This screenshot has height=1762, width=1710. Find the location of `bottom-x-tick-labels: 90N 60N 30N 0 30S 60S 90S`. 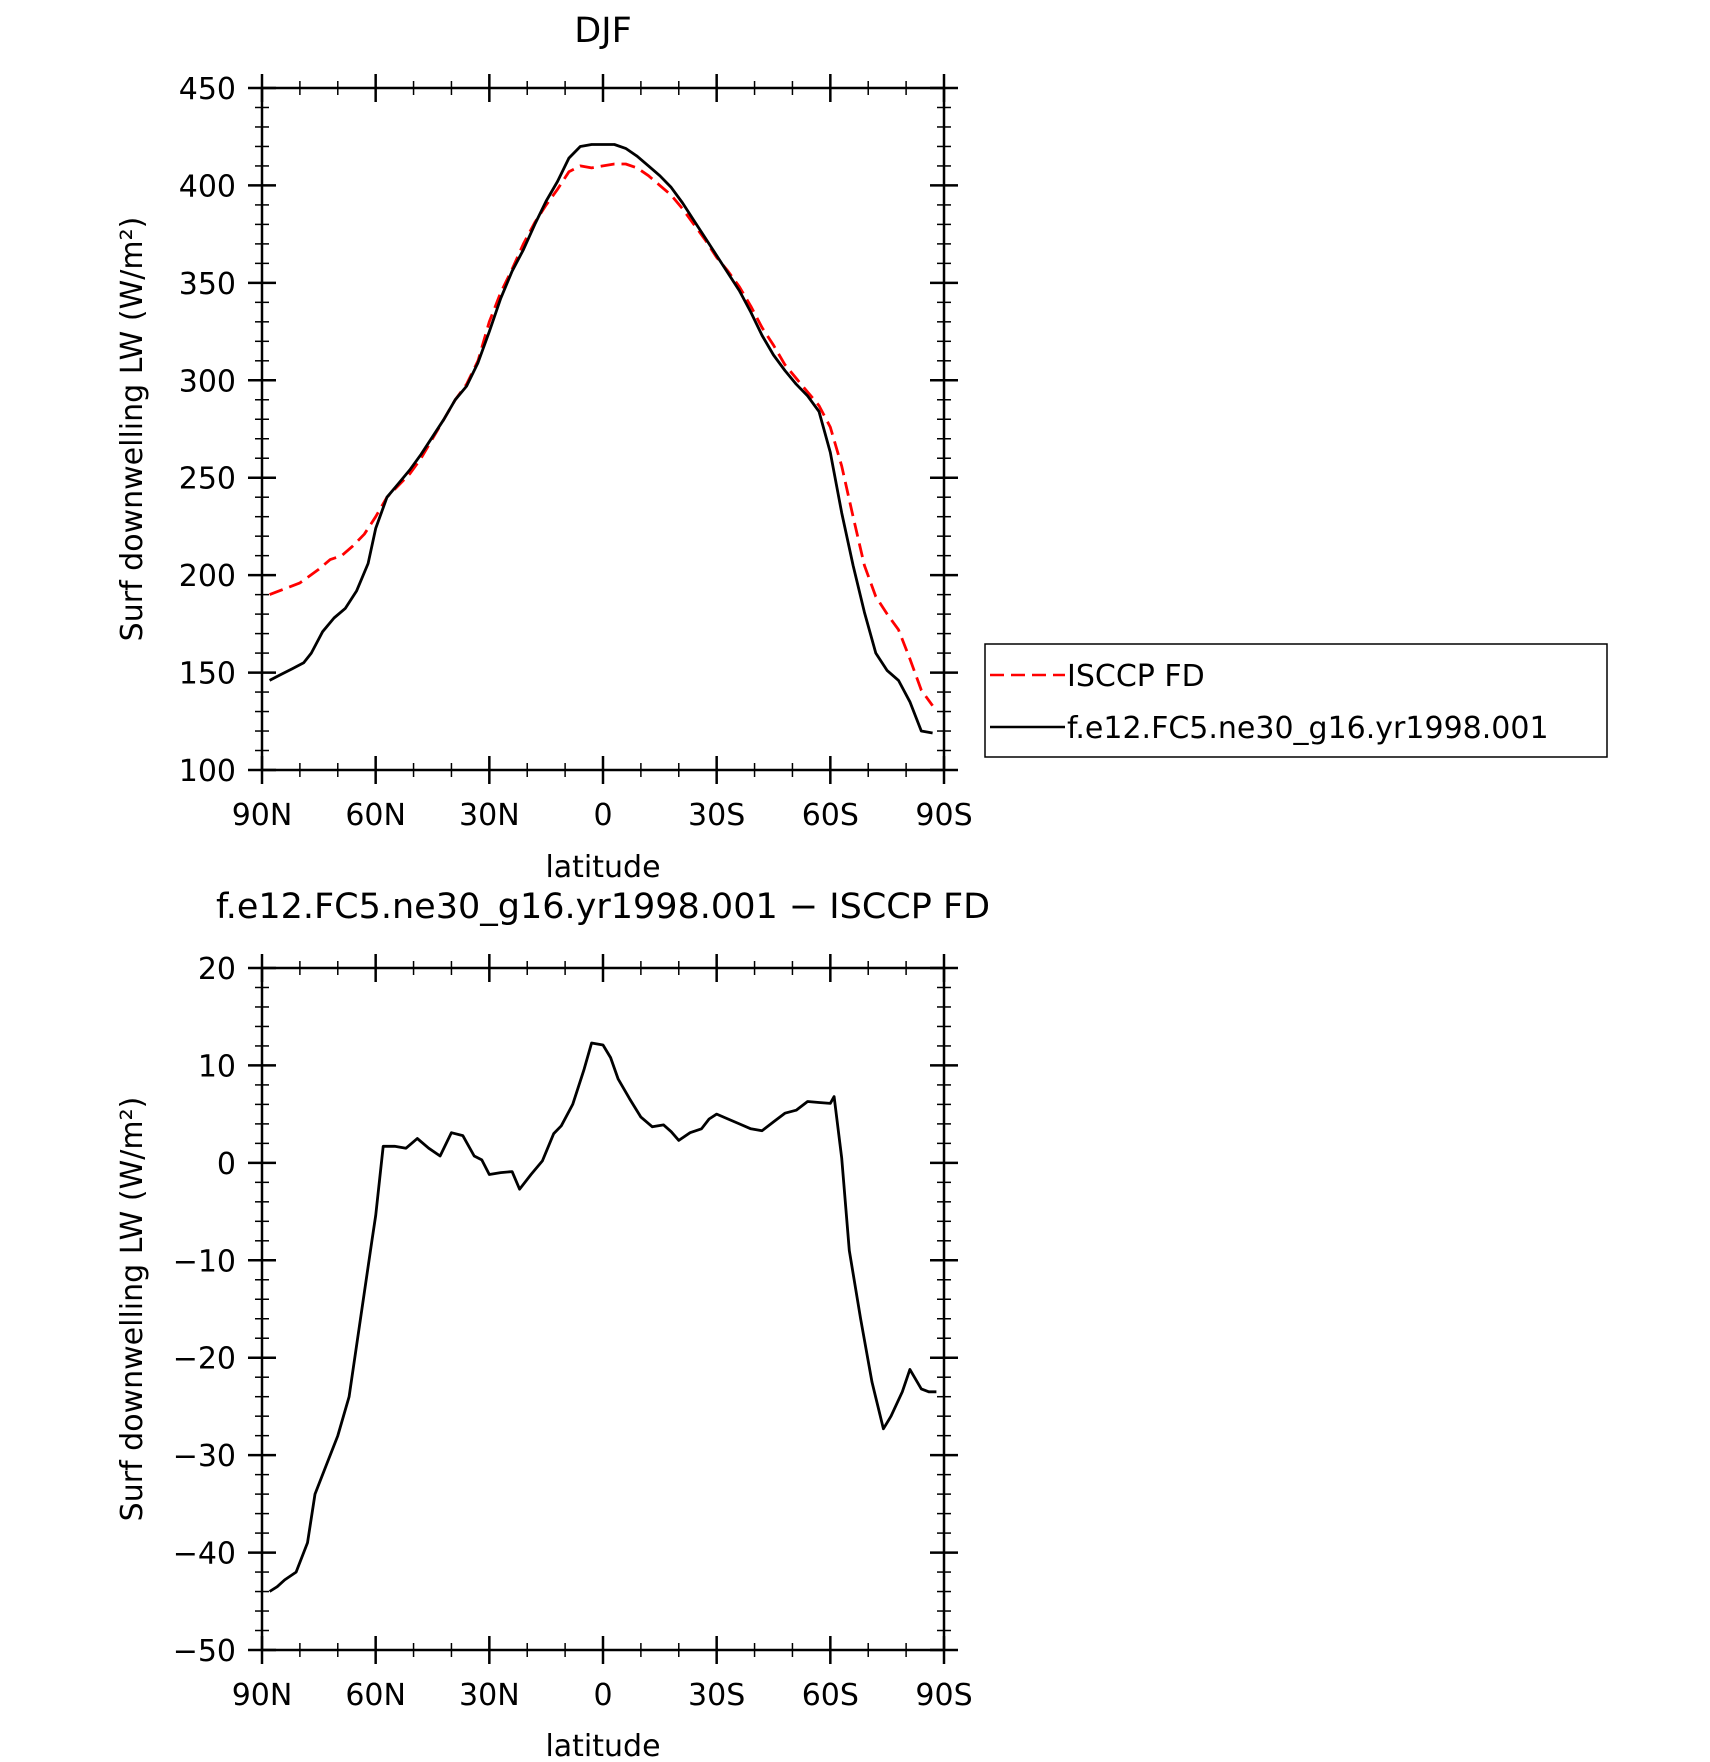

bottom-x-tick-labels: 90N 60N 30N 0 30S 60S 90S is located at coordinates (602, 1695).